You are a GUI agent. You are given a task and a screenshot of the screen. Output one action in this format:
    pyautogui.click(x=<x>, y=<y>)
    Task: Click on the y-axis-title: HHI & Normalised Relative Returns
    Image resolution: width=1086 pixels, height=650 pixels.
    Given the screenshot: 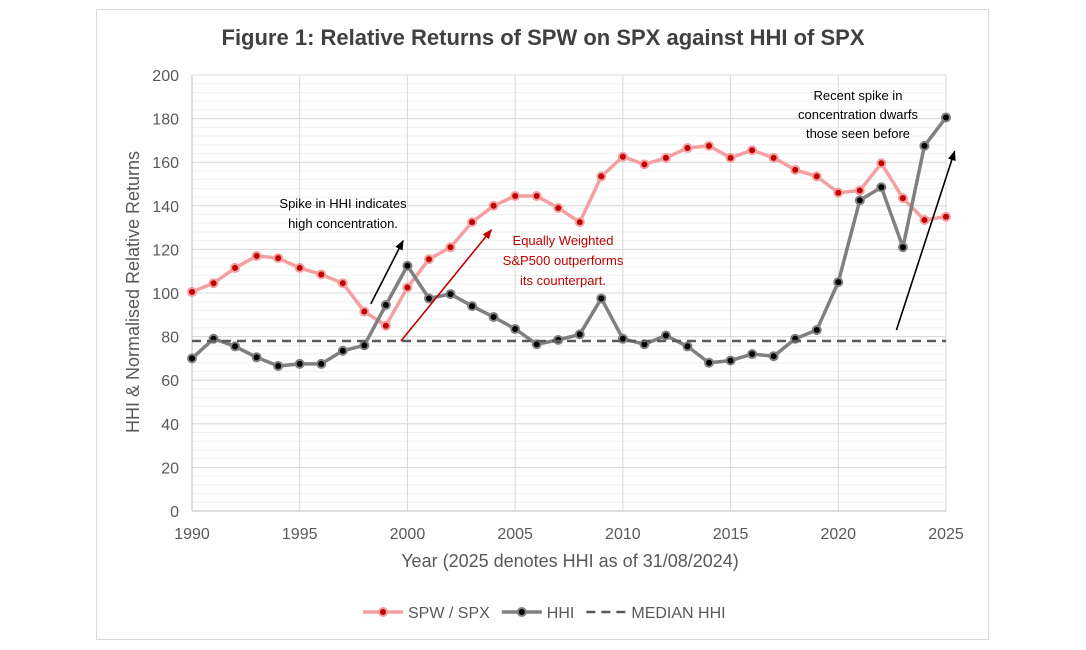 What is the action you would take?
    pyautogui.click(x=133, y=292)
    